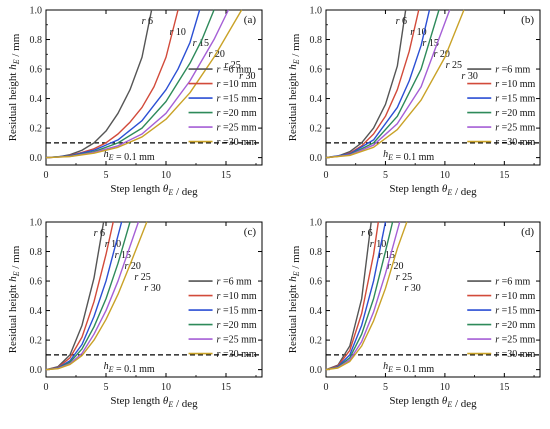  What do you see at coordinates (36, 282) in the screenshot?
I see `y-tick-label: 0.6` at bounding box center [36, 282].